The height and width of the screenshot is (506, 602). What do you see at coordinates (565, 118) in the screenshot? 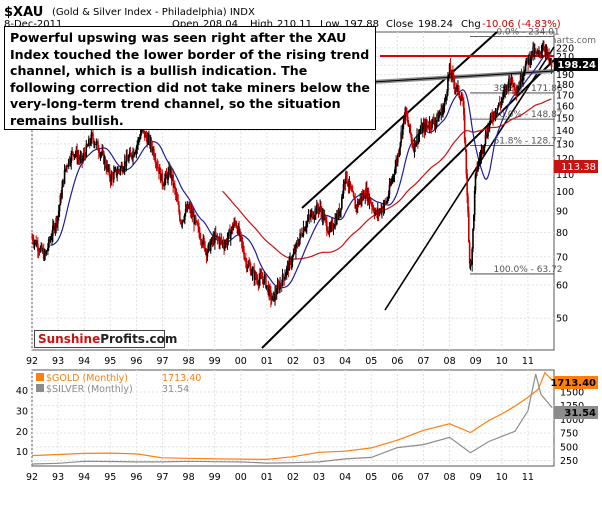
I see `main-y-tick-label: 150` at bounding box center [565, 118].